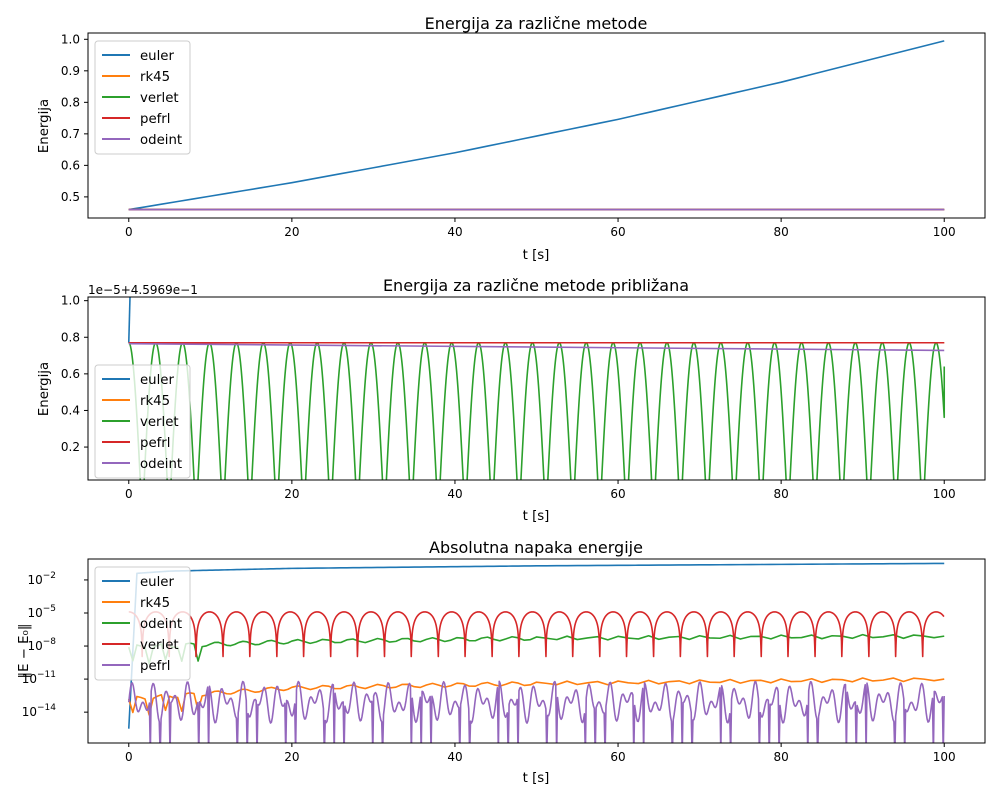 The width and height of the screenshot is (1000, 800). Describe the element at coordinates (70, 374) in the screenshot. I see `energy-zoom-plot-ytick-label: 0.6` at that location.